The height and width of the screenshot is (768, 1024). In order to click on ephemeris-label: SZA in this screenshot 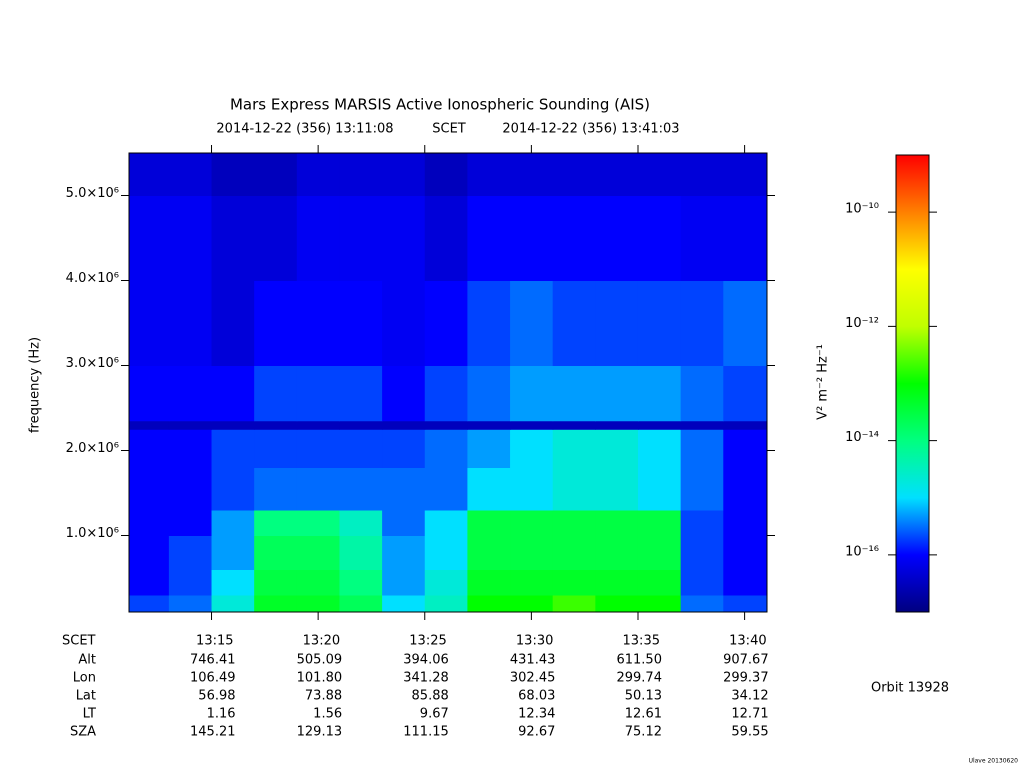, I will do `click(83, 732)`.